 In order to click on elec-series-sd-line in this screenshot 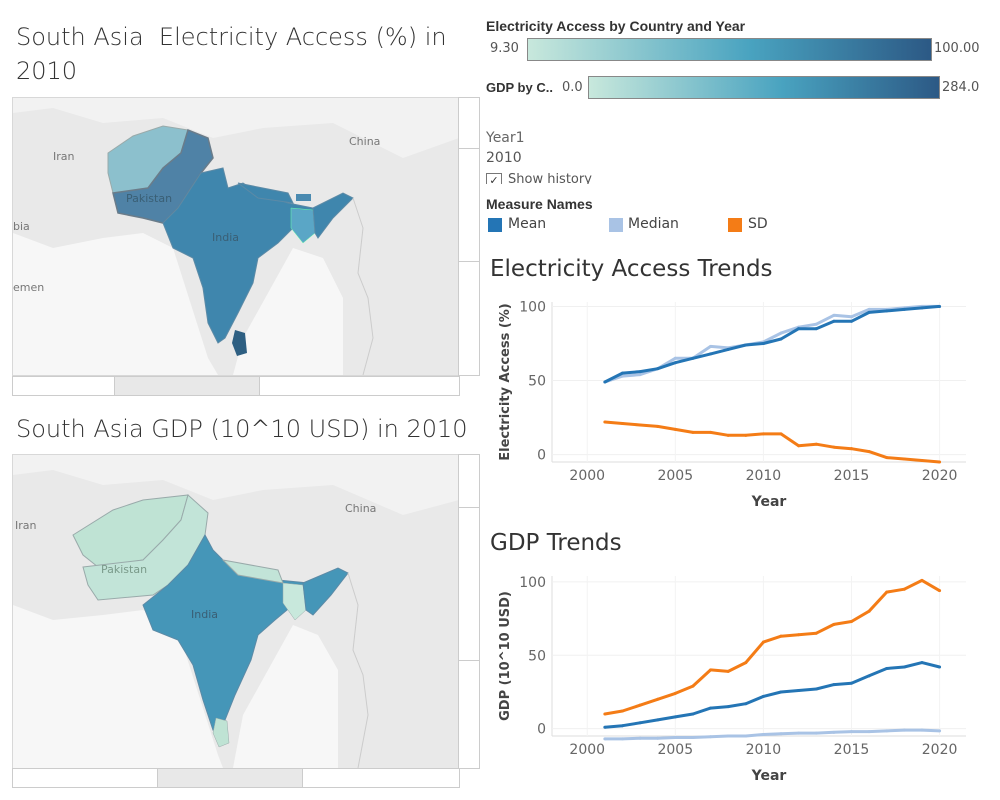, I will do `click(772, 442)`.